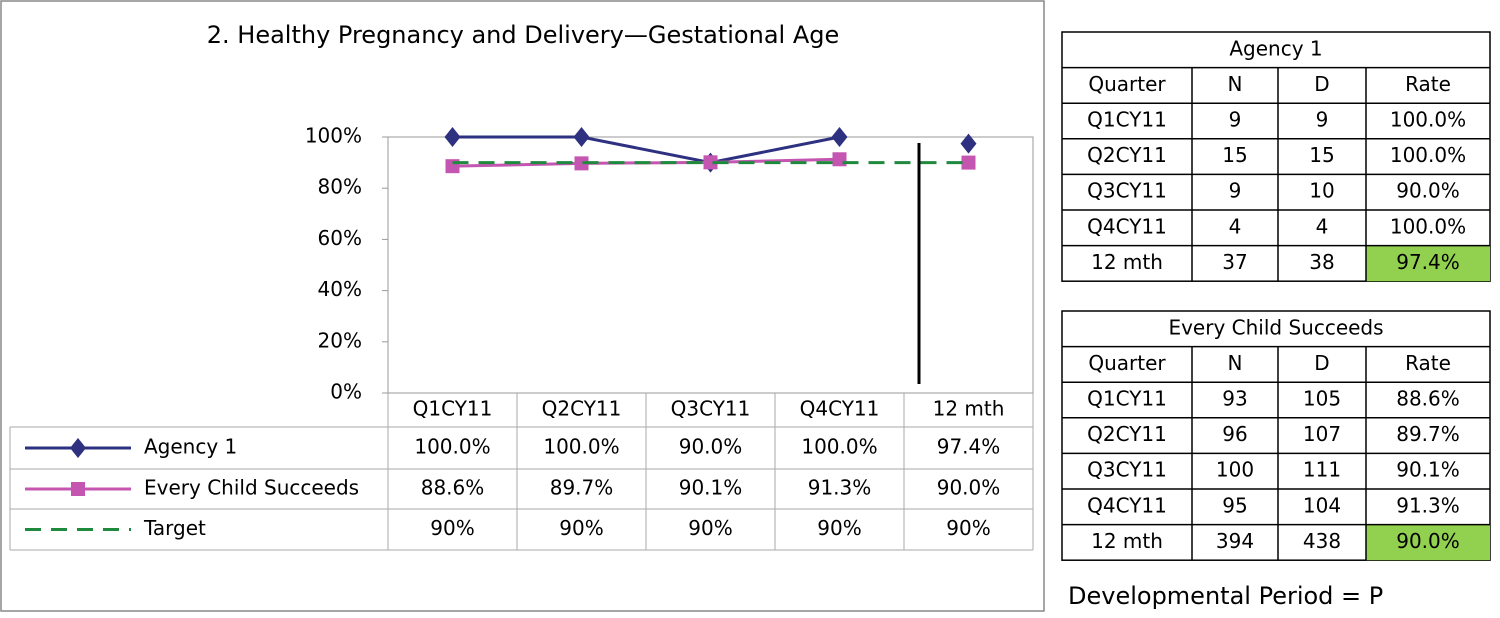 This screenshot has height=618, width=1500. Describe the element at coordinates (646, 150) in the screenshot. I see `series-line` at that location.